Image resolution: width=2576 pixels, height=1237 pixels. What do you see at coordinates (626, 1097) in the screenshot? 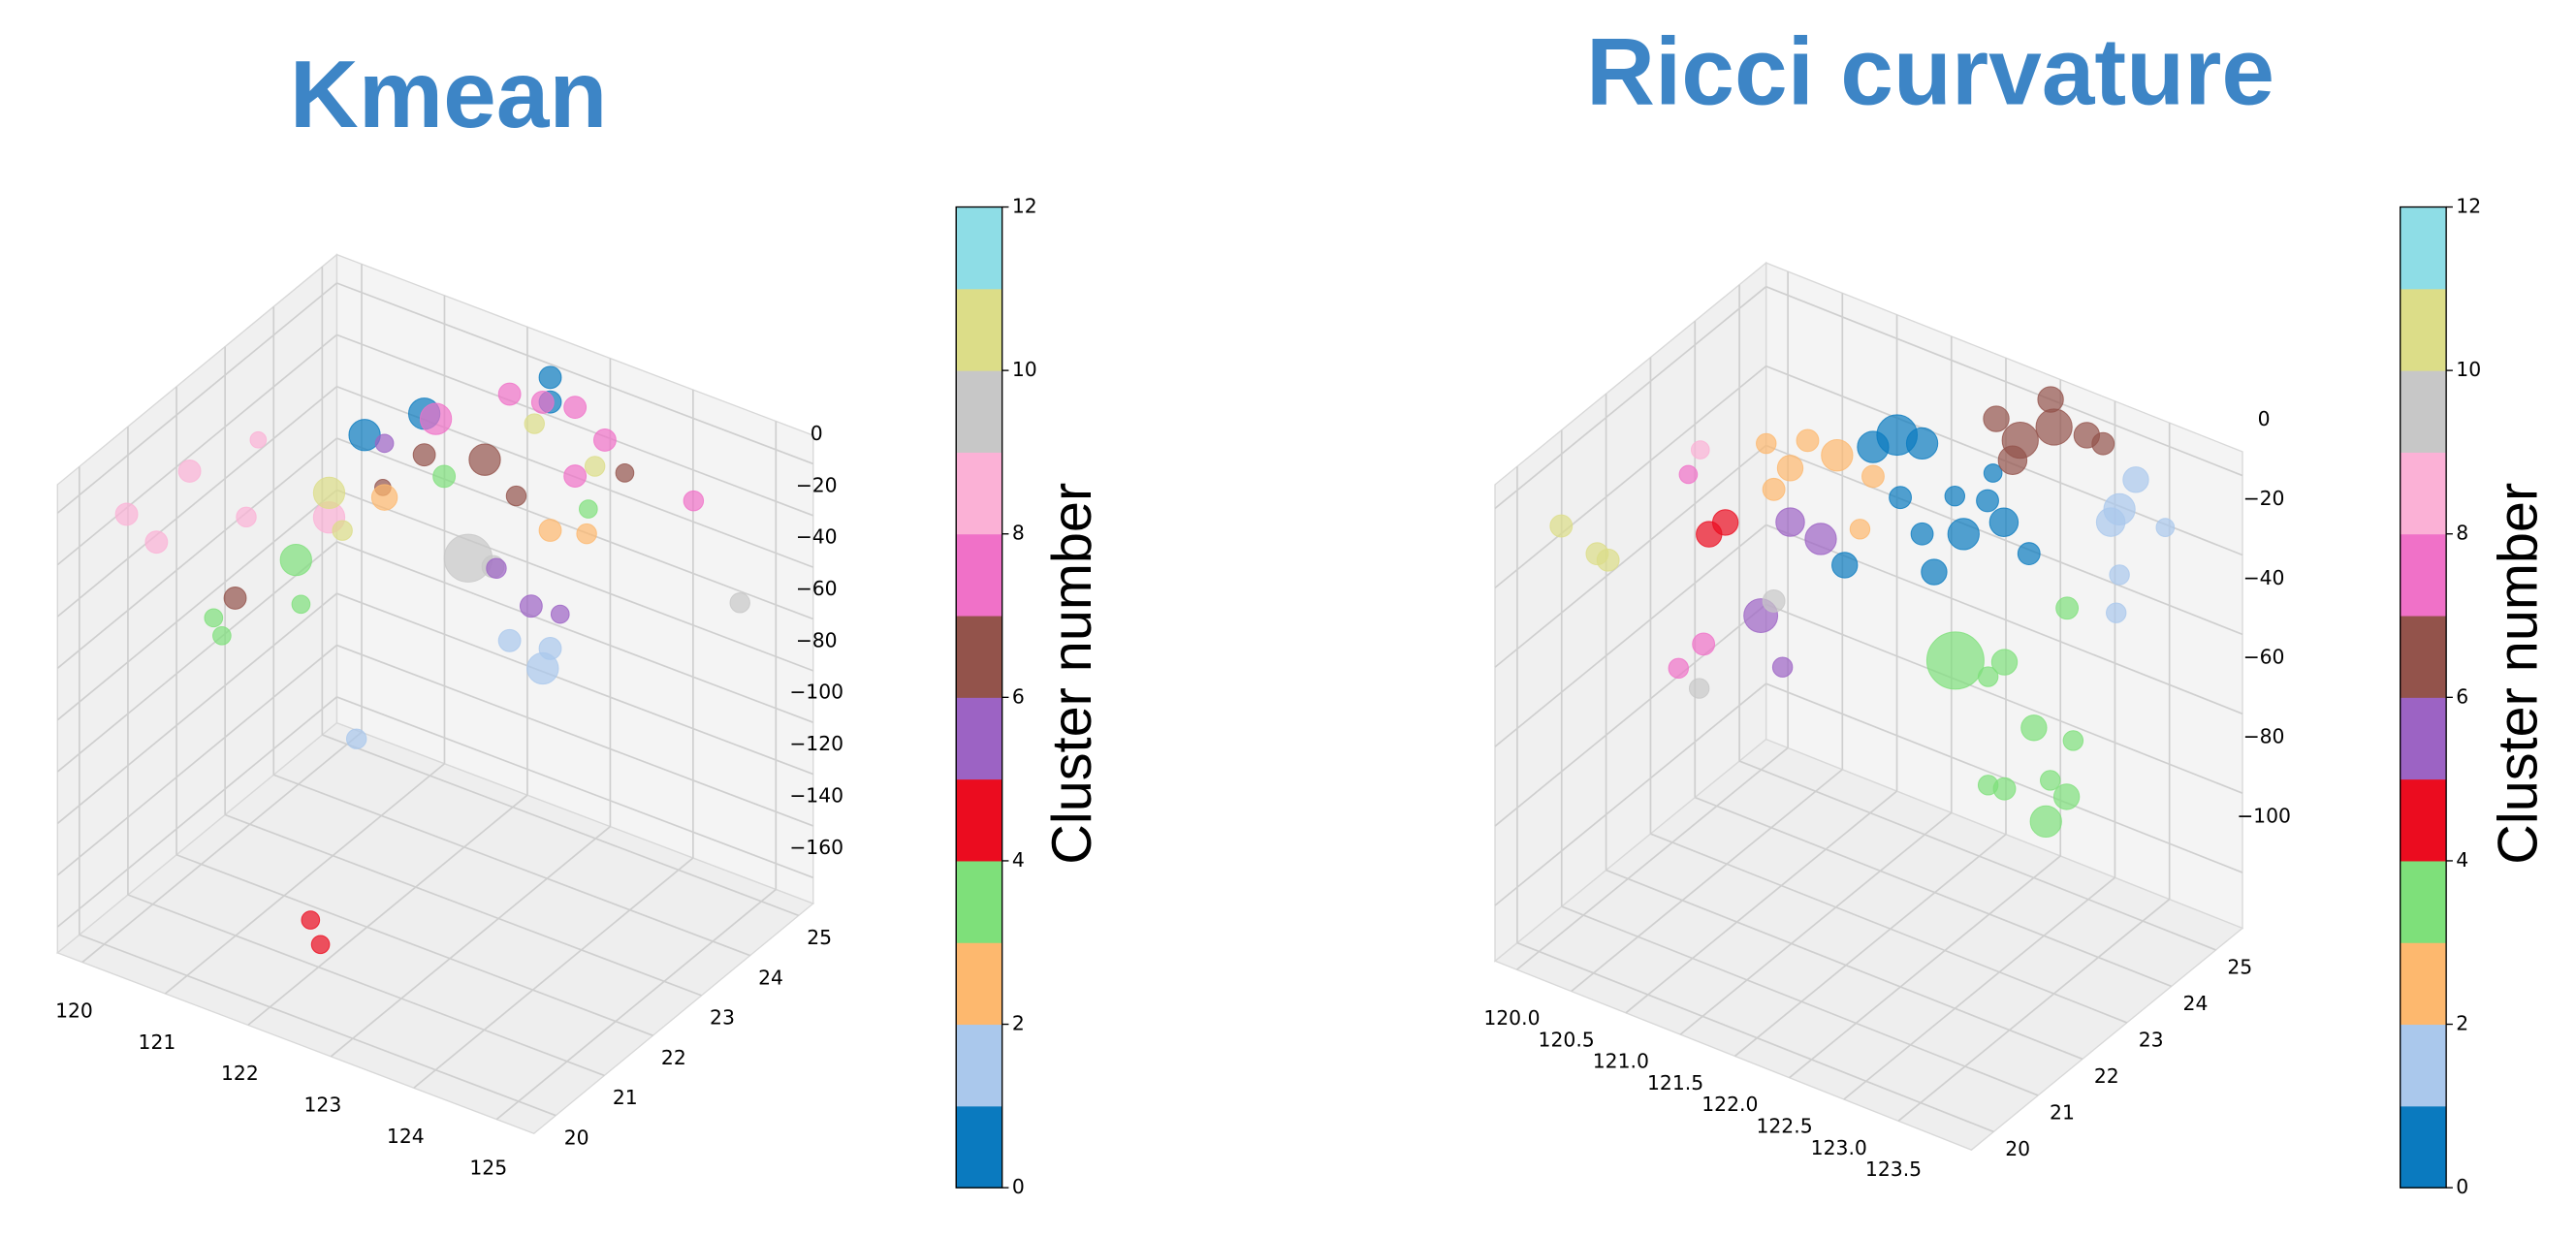
I see `y-tick-label: 21` at bounding box center [626, 1097].